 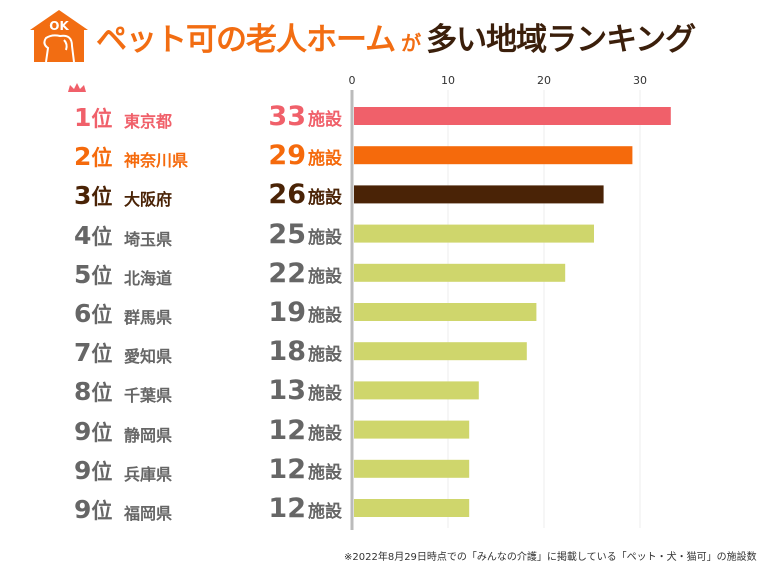 I want to click on facility-count: 22 施設, so click(x=305, y=273).